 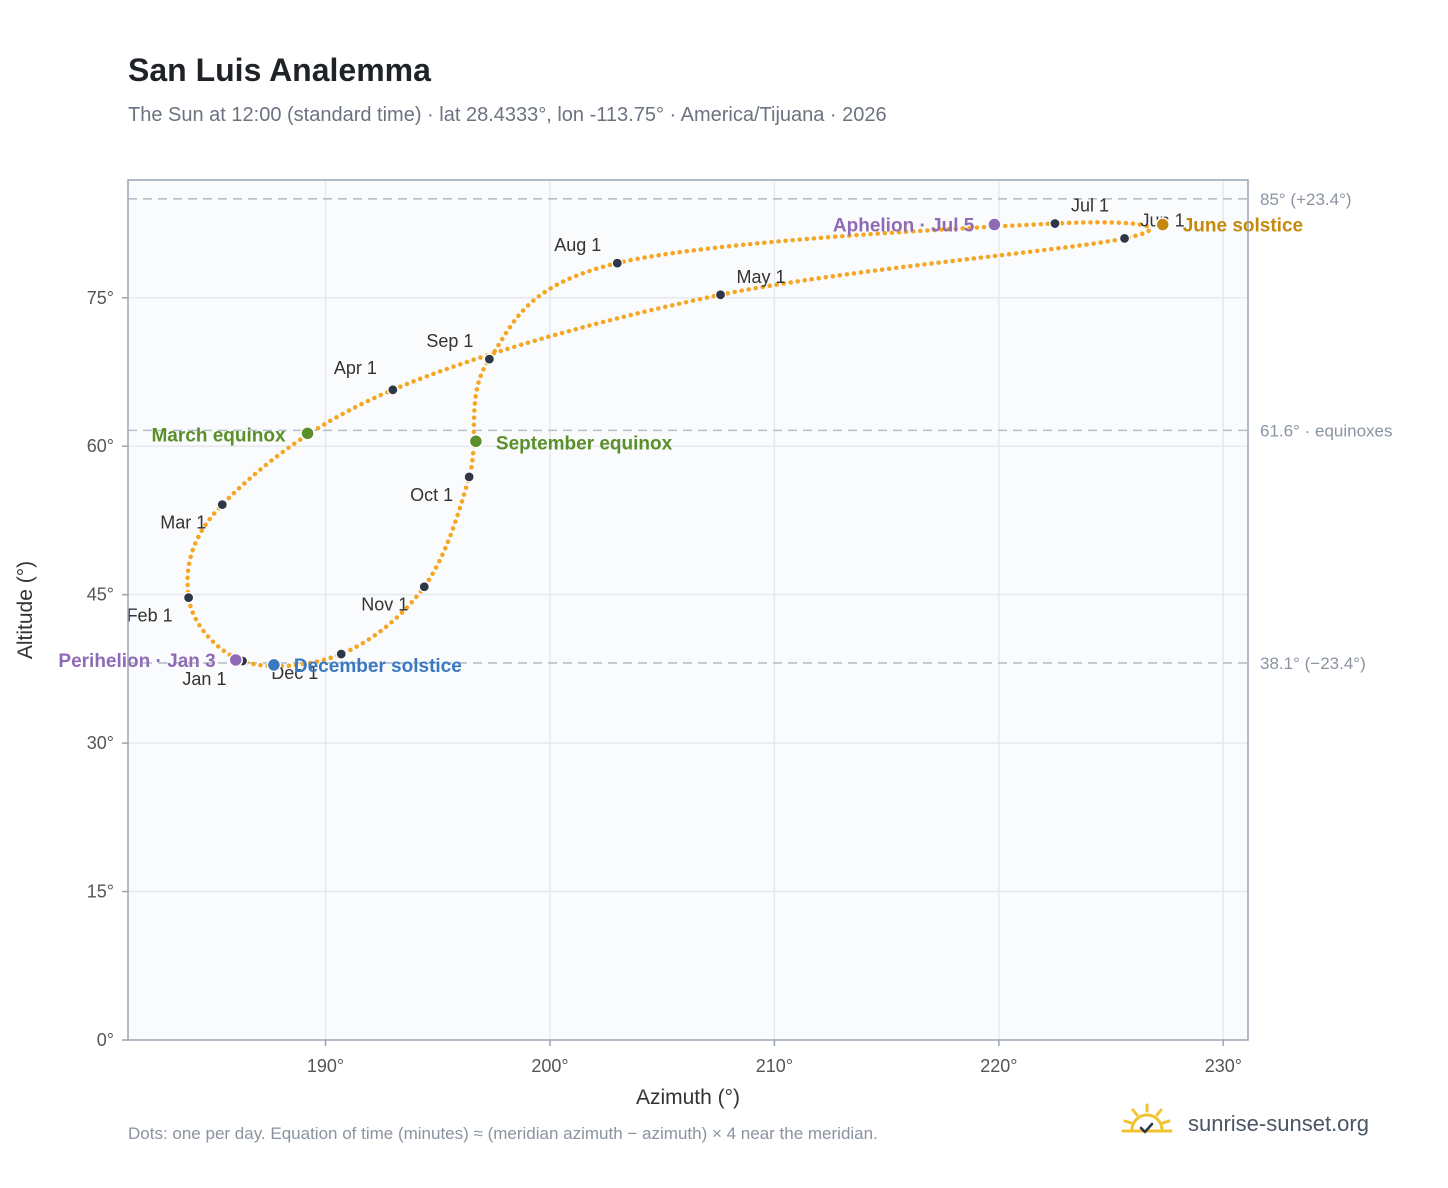 What do you see at coordinates (378, 666) in the screenshot?
I see `event-label: December solstice` at bounding box center [378, 666].